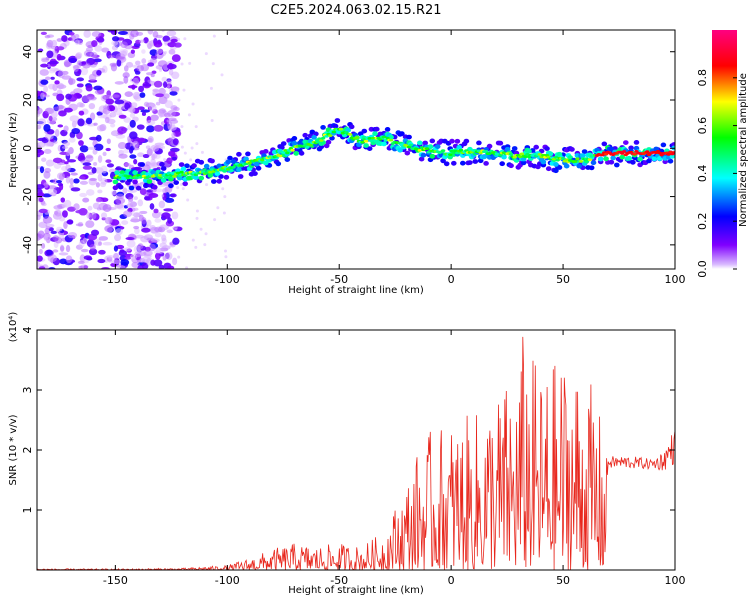 The width and height of the screenshot is (750, 600). What do you see at coordinates (27, 197) in the screenshot?
I see `y-tick-label: -20` at bounding box center [27, 197].